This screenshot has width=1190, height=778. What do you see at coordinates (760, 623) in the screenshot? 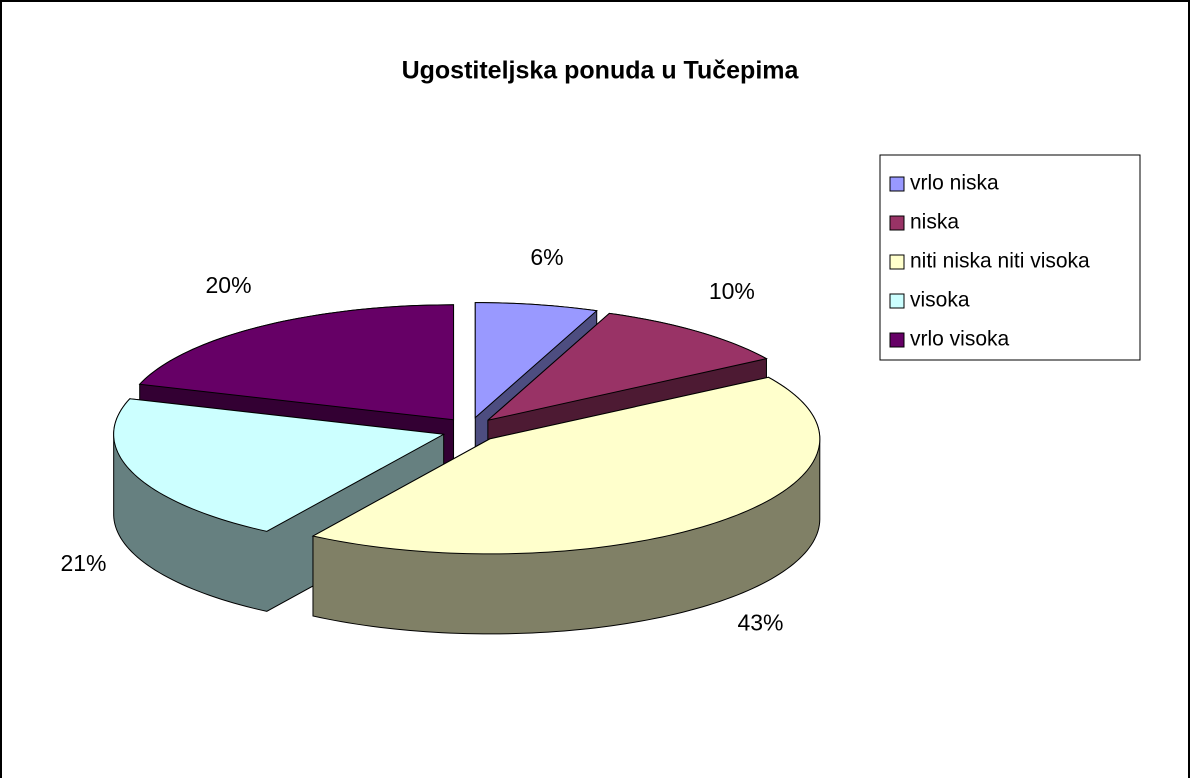
I see `data-label: 43%` at bounding box center [760, 623].